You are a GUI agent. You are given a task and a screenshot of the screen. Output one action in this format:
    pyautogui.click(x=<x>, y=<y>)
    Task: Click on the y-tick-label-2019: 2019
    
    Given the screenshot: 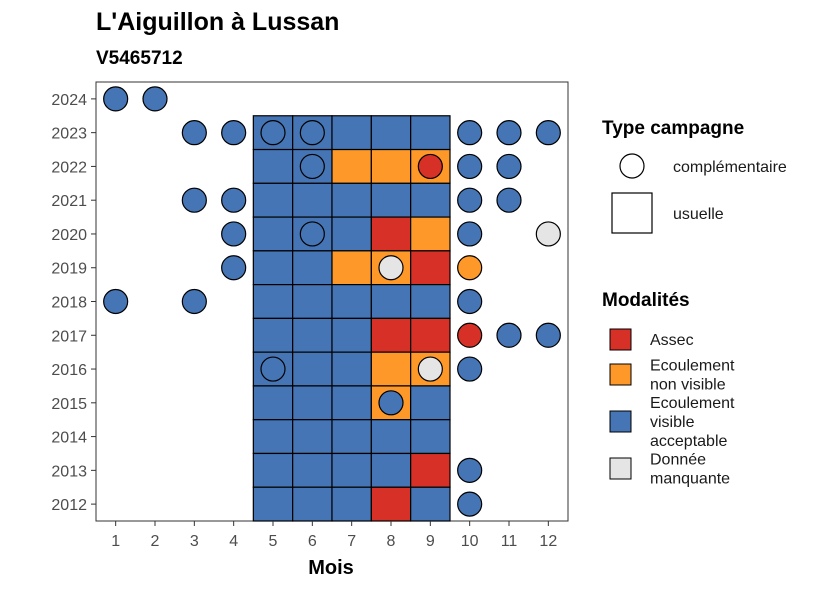 What is the action you would take?
    pyautogui.click(x=69, y=269)
    